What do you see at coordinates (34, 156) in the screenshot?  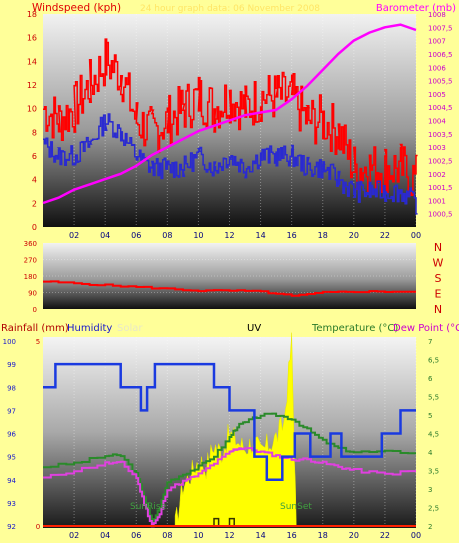 I see `y-tick-label: 6` at bounding box center [34, 156].